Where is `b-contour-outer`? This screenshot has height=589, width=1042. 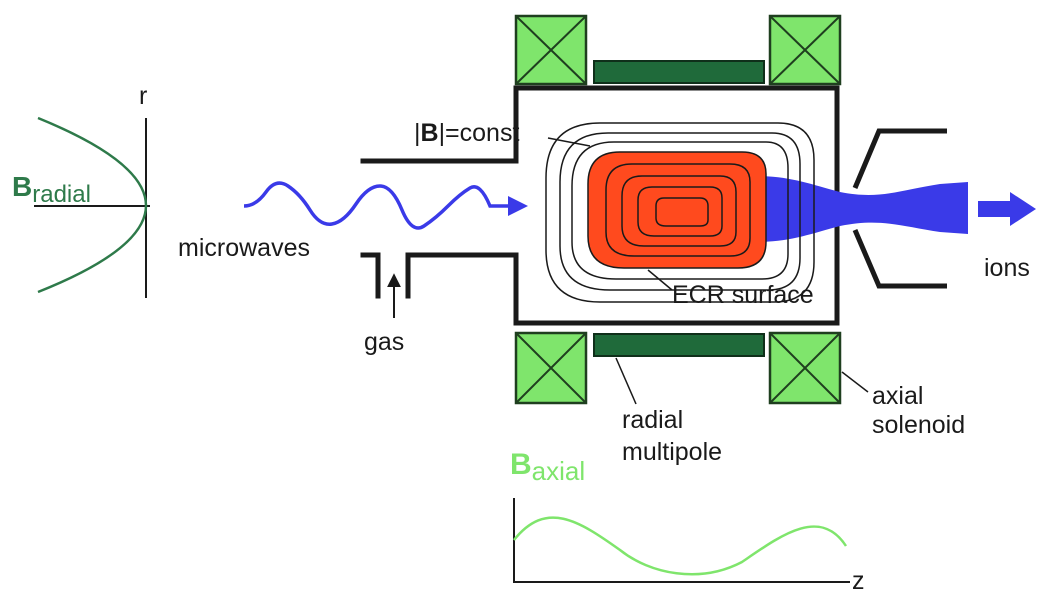 b-contour-outer is located at coordinates (680, 212).